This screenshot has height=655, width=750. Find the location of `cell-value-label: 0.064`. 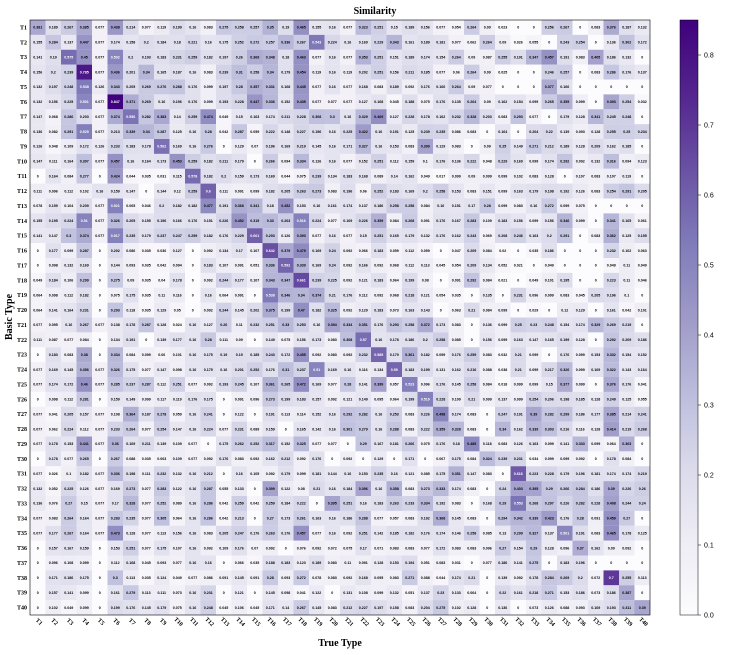

cell-value-label: 0.064 is located at coordinates (471, 593).